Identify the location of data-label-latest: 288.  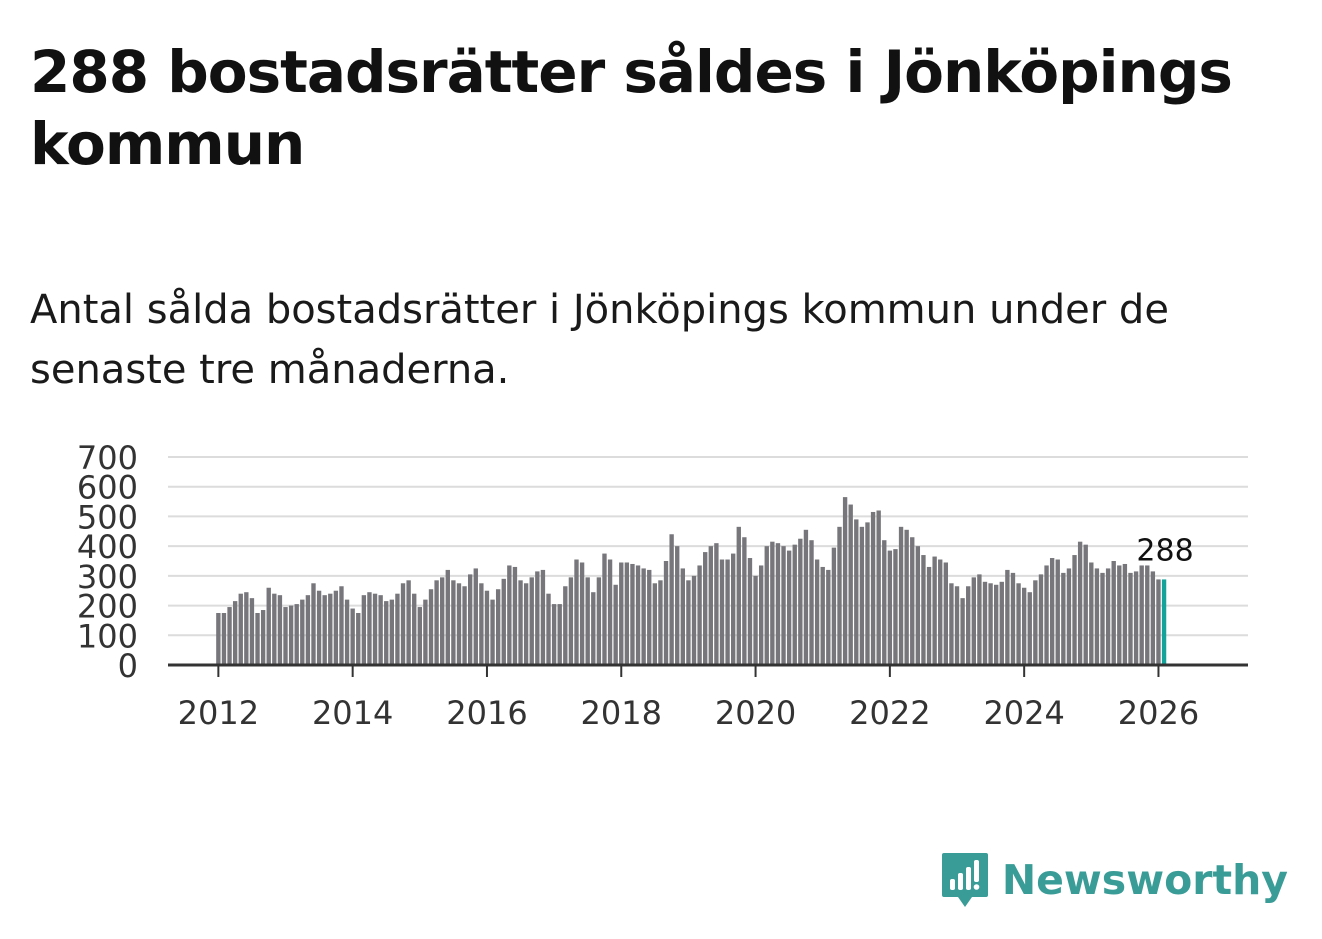
(1164, 550).